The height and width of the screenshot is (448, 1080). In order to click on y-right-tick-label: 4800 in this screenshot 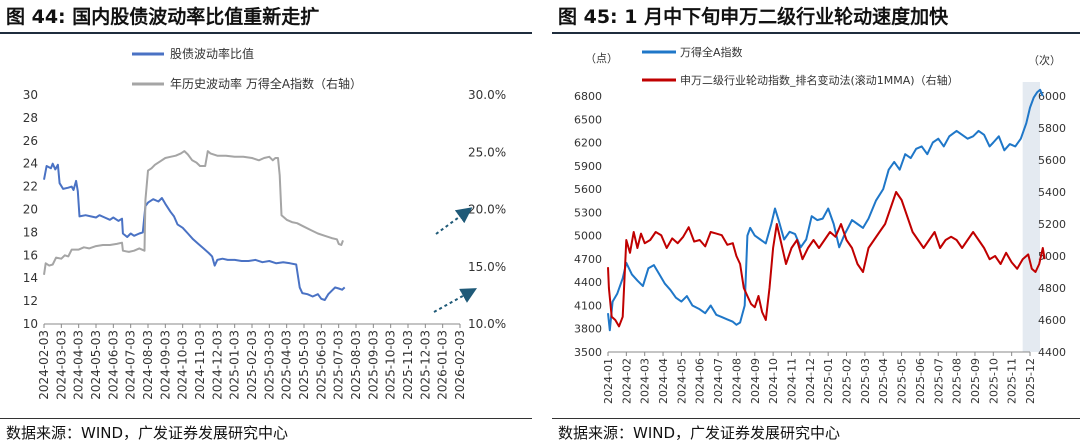, I will do `click(1052, 288)`.